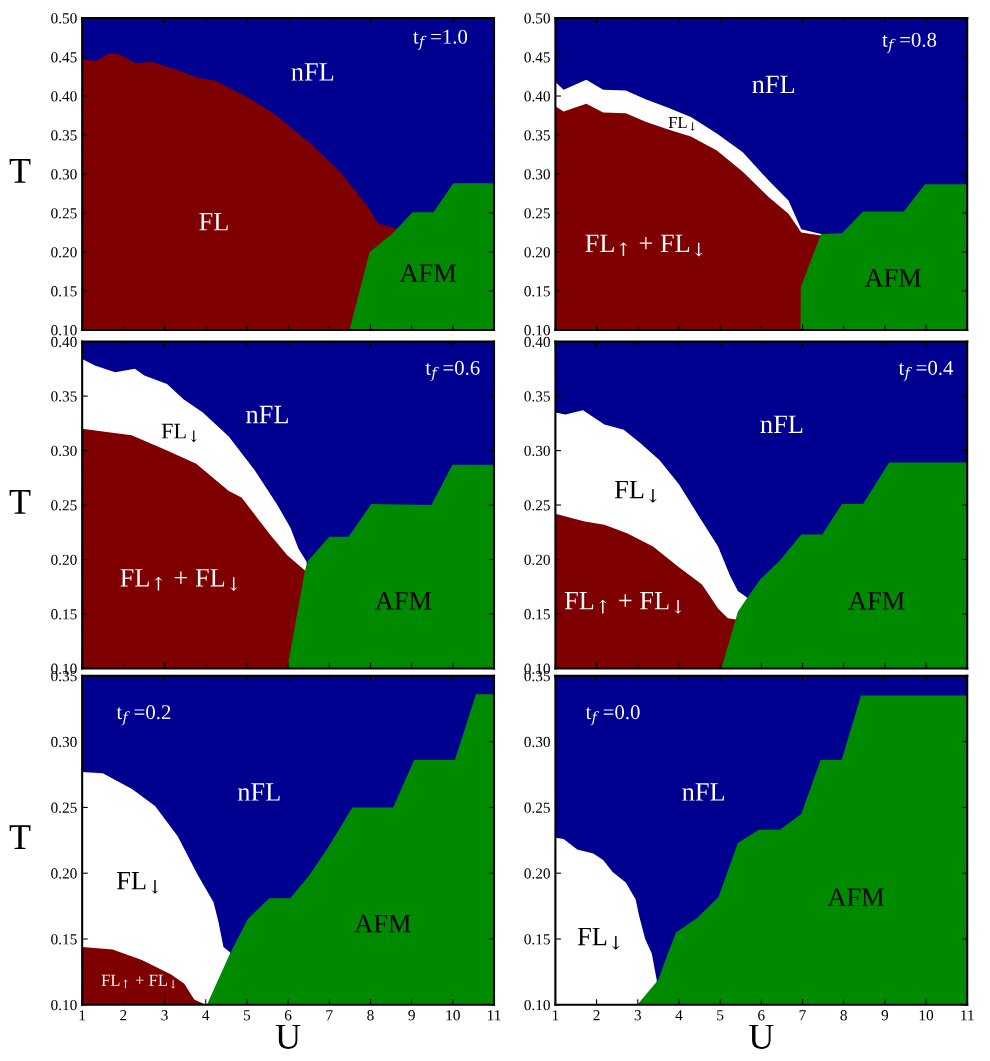 The height and width of the screenshot is (1061, 990). Describe the element at coordinates (440, 39) in the screenshot. I see `annotation: t$_{f}$ =1.0` at that location.